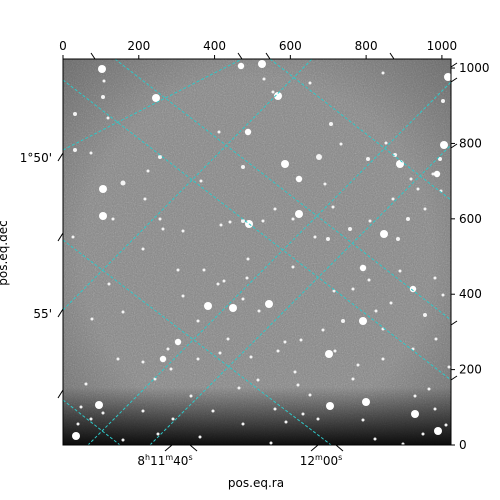 The width and height of the screenshot is (500, 500). I want to click on right-tick-label: 400, so click(470, 294).